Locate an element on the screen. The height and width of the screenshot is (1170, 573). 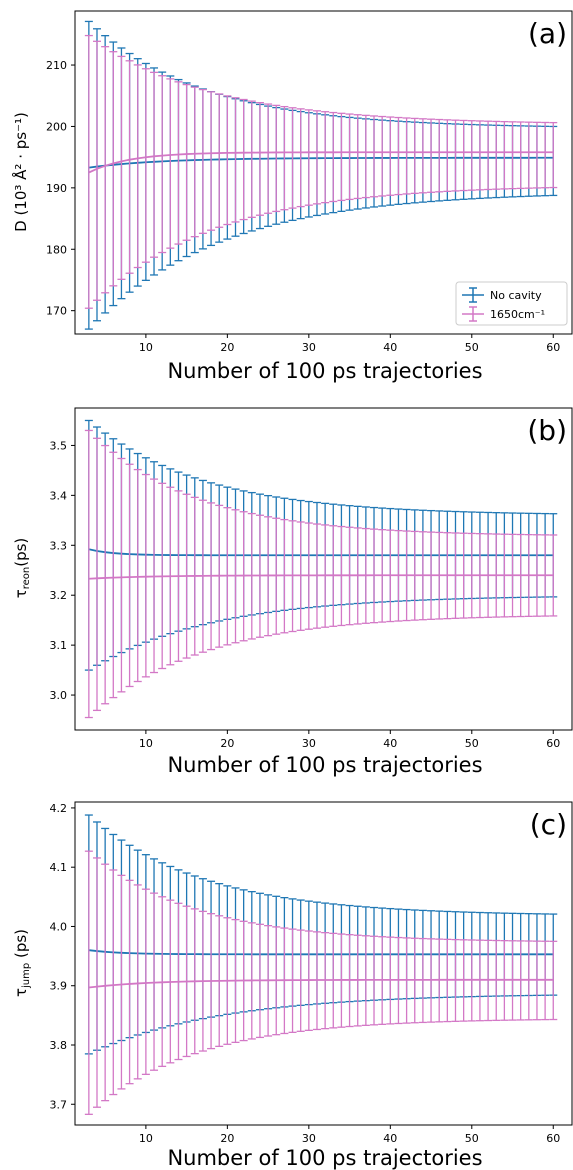
y-tick-label: 180 is located at coordinates (56, 249).